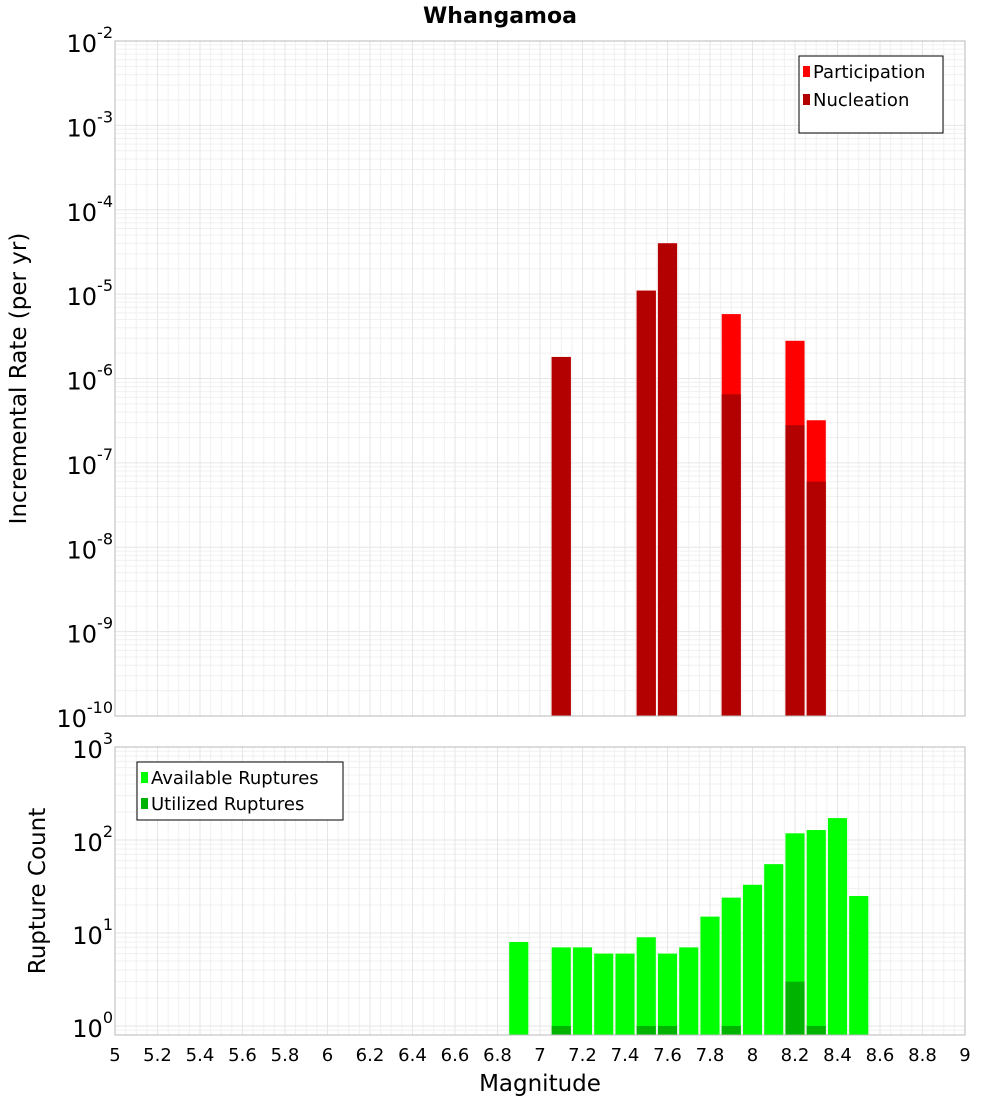 The image size is (1000, 1100). I want to click on y-tick-exponent: -8, so click(105, 538).